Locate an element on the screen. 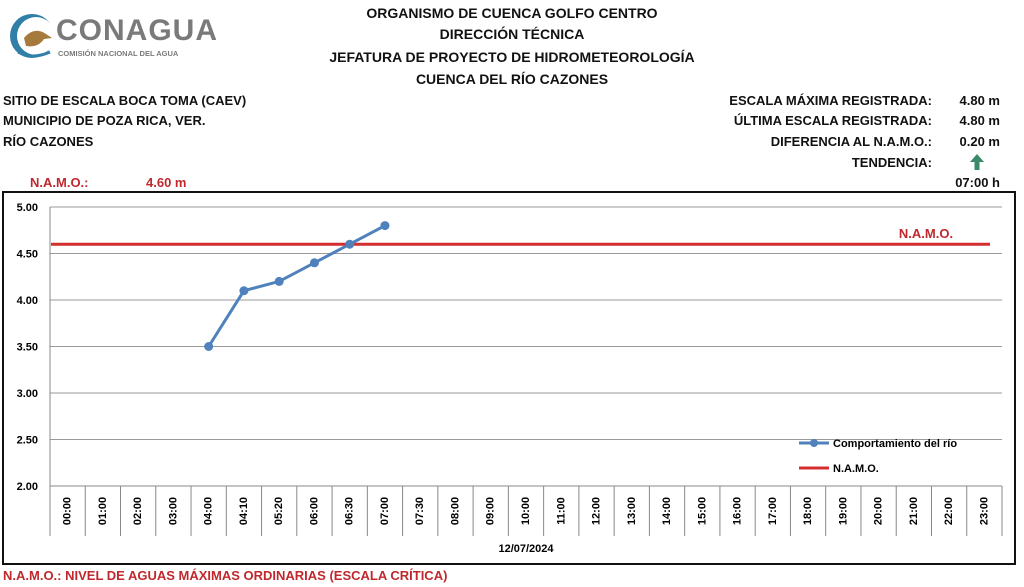 The image size is (1024, 587). x-tick-label: 07:00 is located at coordinates (385, 511).